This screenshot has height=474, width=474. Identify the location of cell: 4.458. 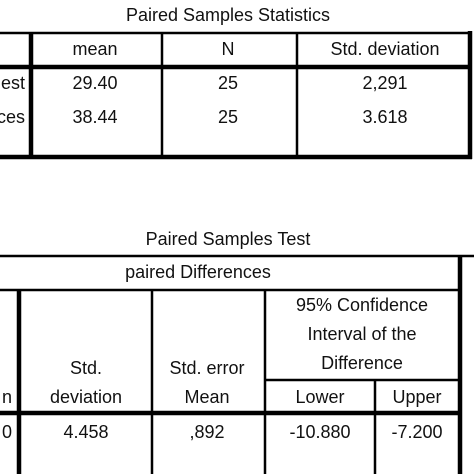
(85, 432).